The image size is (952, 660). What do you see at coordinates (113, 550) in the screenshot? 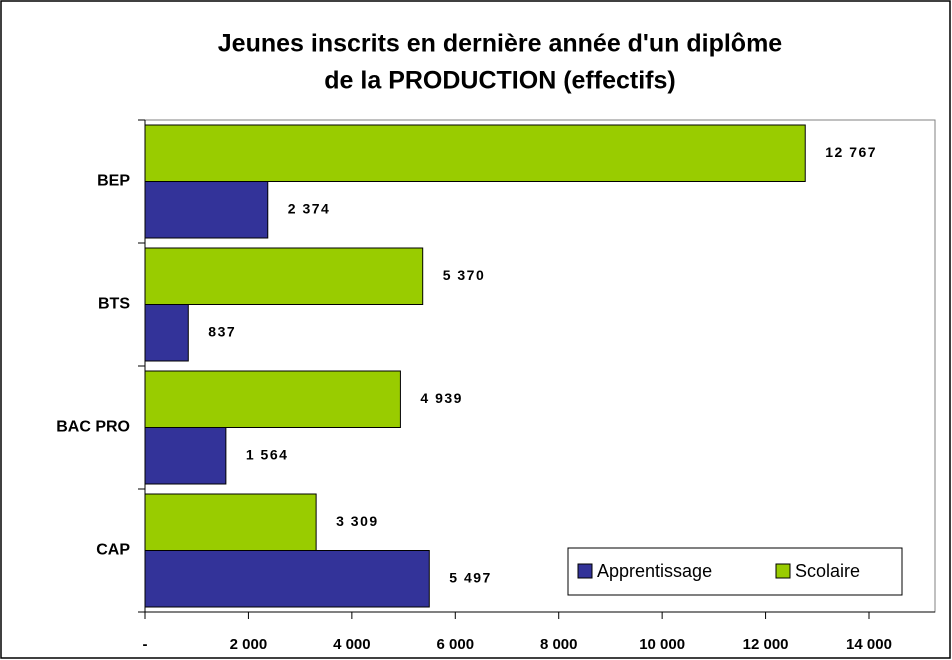
I see `category-label: CAP` at bounding box center [113, 550].